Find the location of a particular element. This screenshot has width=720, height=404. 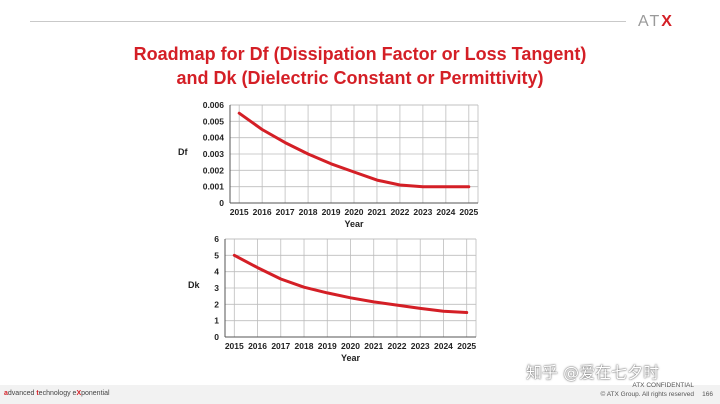

y-axis-title: Df is located at coordinates (183, 152).